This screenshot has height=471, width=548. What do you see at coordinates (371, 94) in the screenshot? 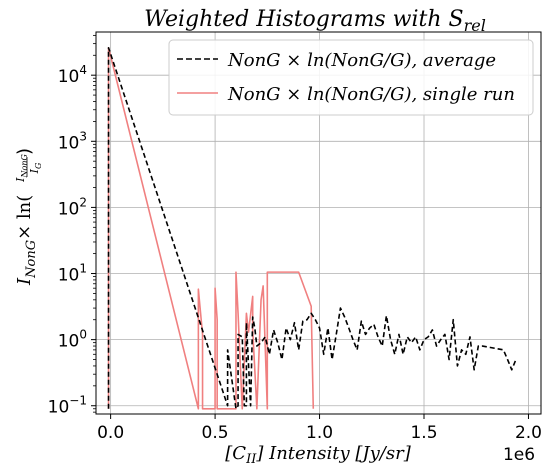
I see `legend-label-single-run: NonG × ln(NonG/G), single run` at bounding box center [371, 94].